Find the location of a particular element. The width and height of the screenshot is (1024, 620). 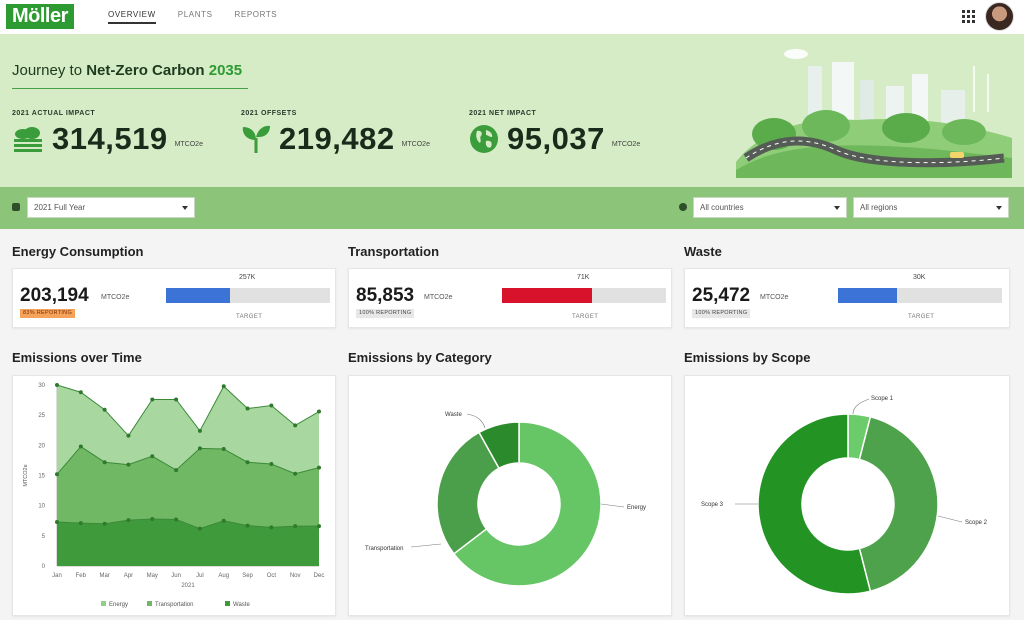

target-value: 257K is located at coordinates (247, 277).